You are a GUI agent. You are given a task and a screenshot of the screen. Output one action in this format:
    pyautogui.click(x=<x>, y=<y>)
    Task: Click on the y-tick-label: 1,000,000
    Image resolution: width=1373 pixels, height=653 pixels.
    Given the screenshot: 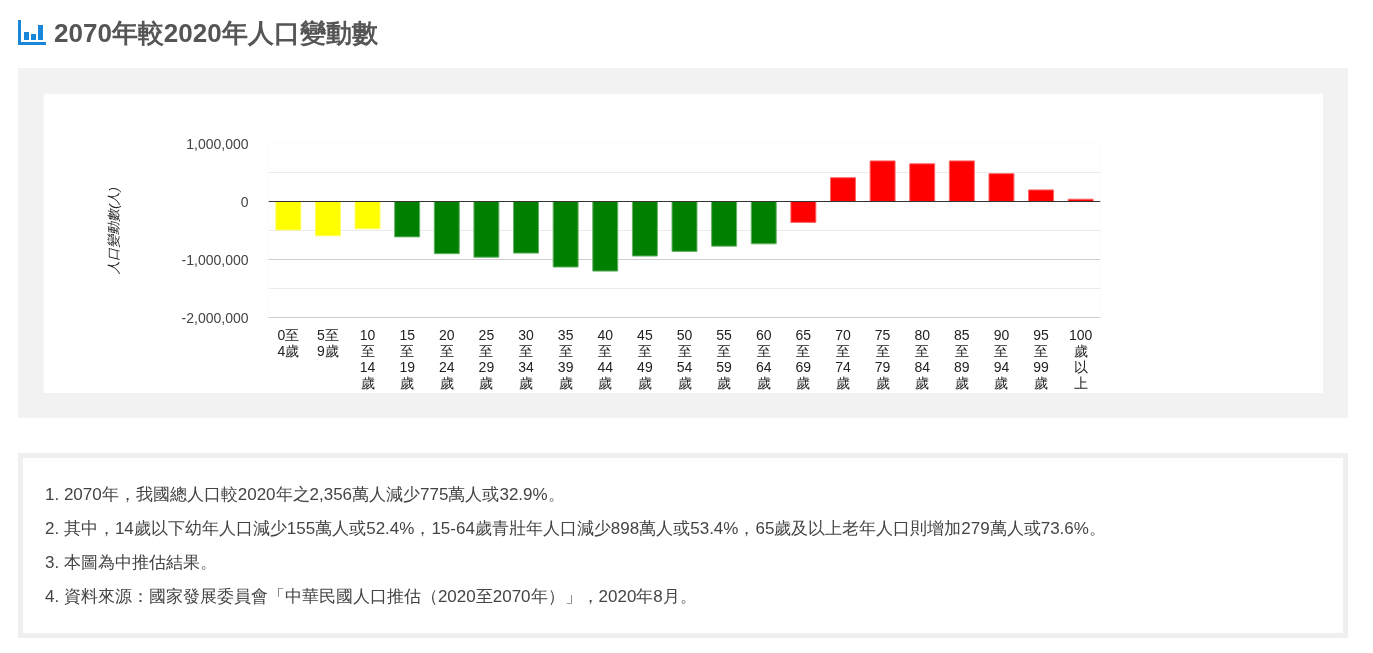 What is the action you would take?
    pyautogui.click(x=217, y=143)
    